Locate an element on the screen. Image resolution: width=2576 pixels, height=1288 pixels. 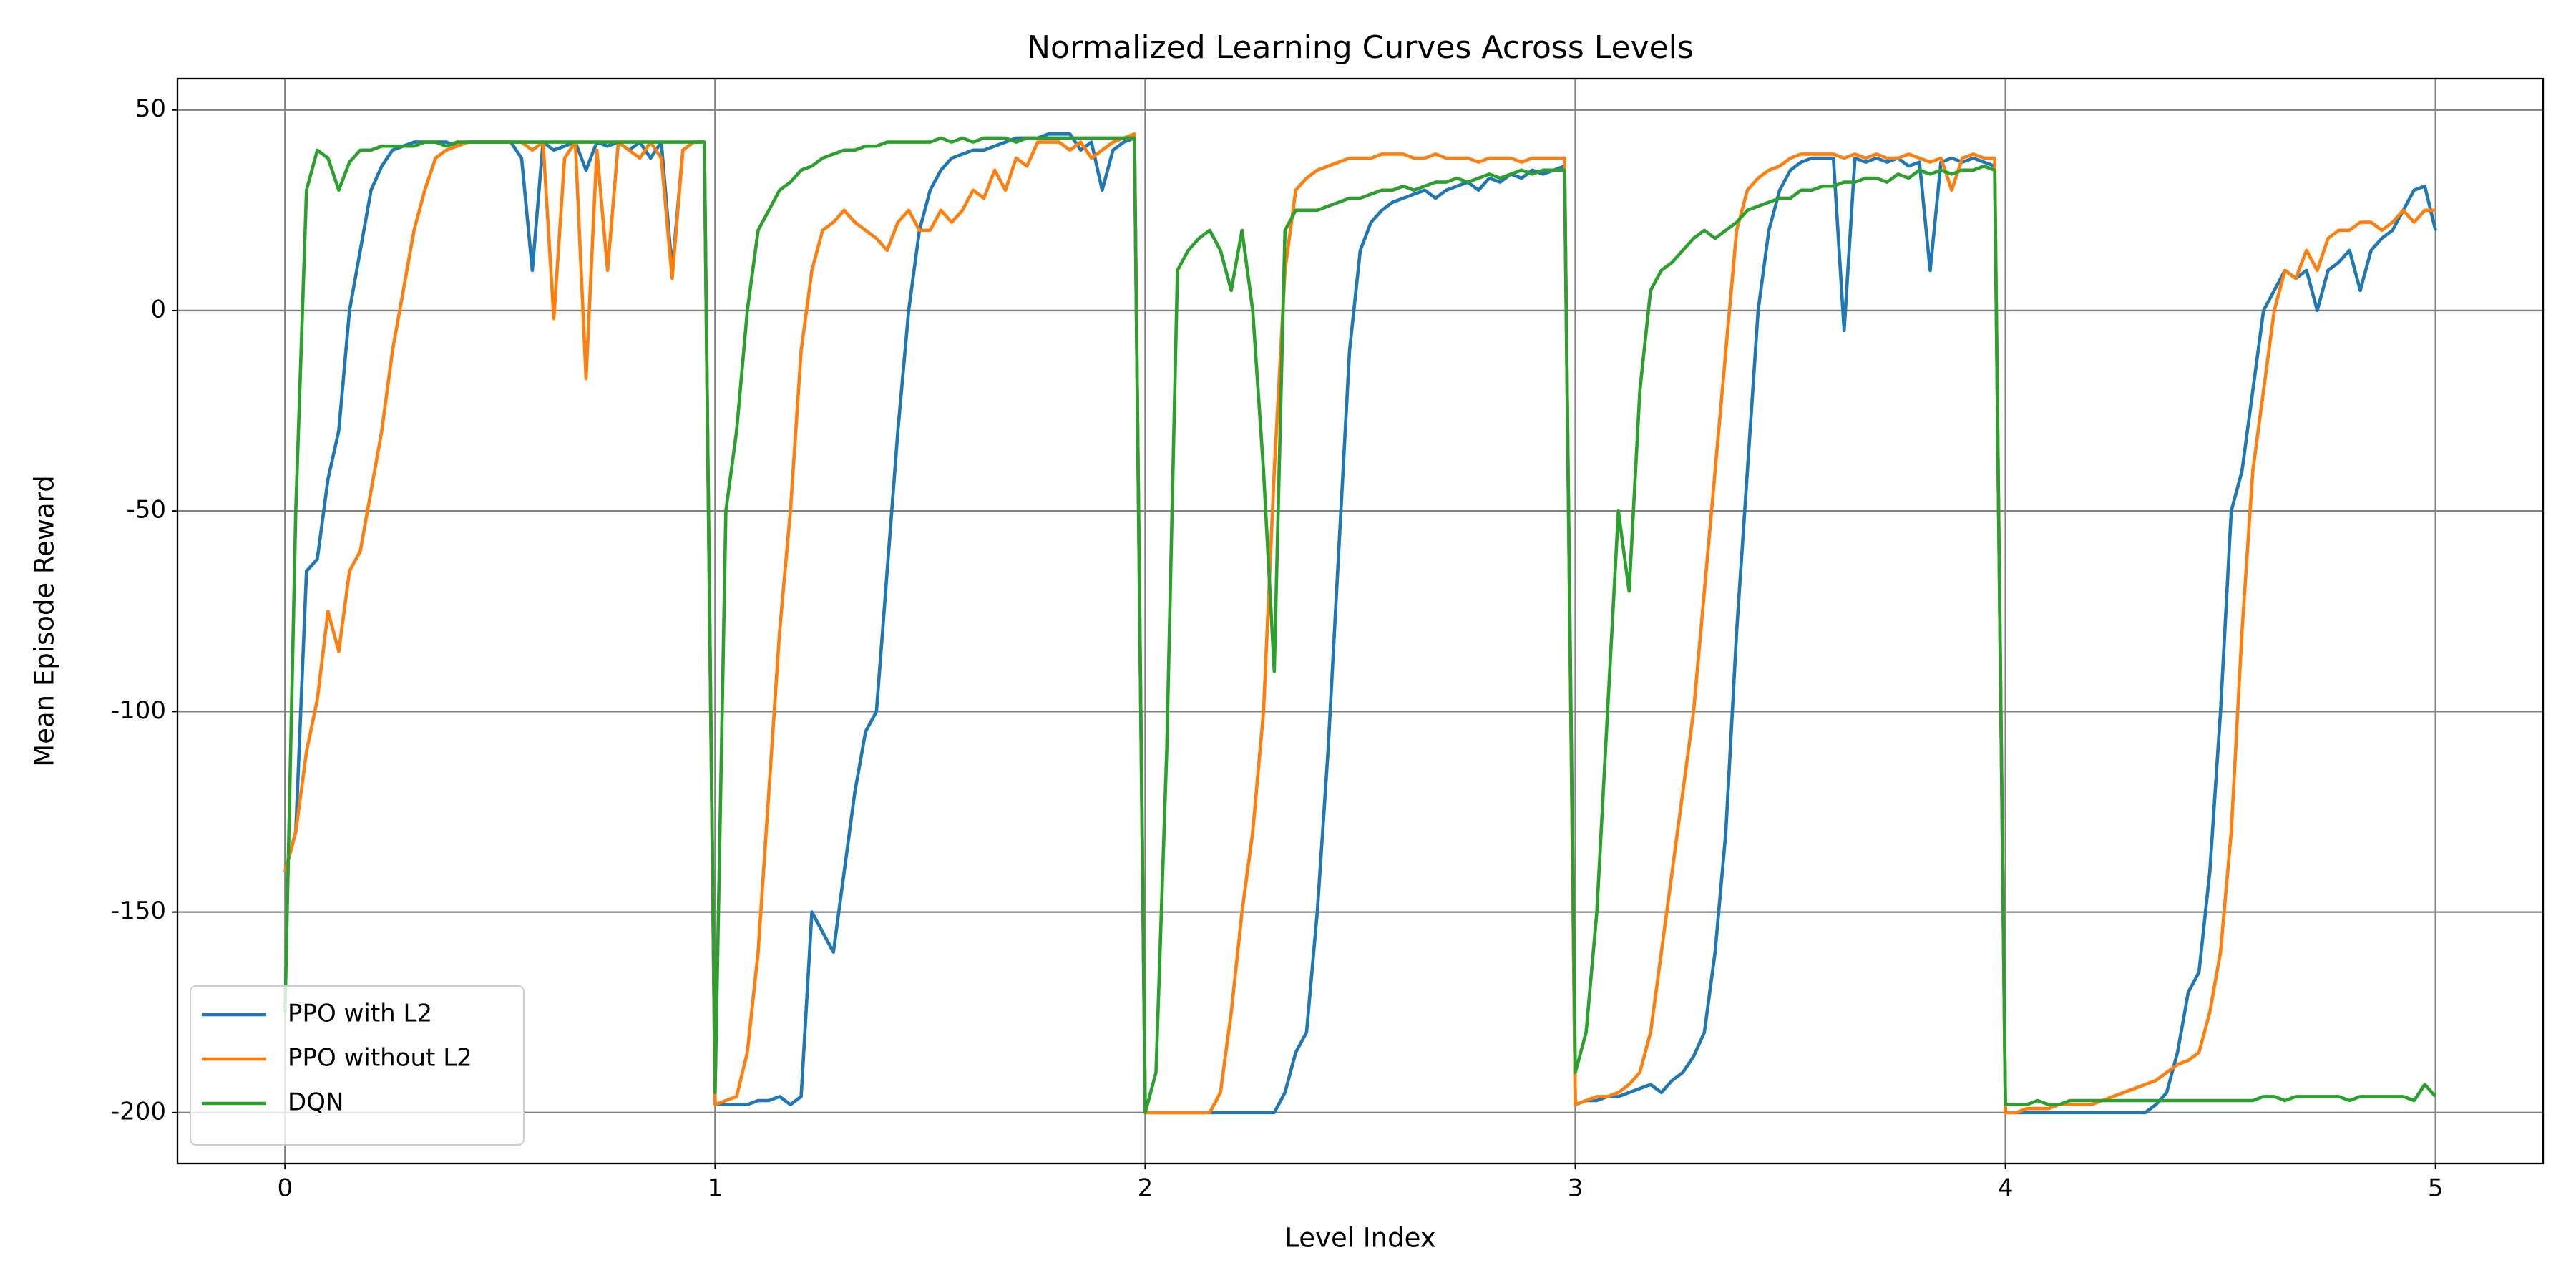
x-tick-label: 5 is located at coordinates (2436, 1188).